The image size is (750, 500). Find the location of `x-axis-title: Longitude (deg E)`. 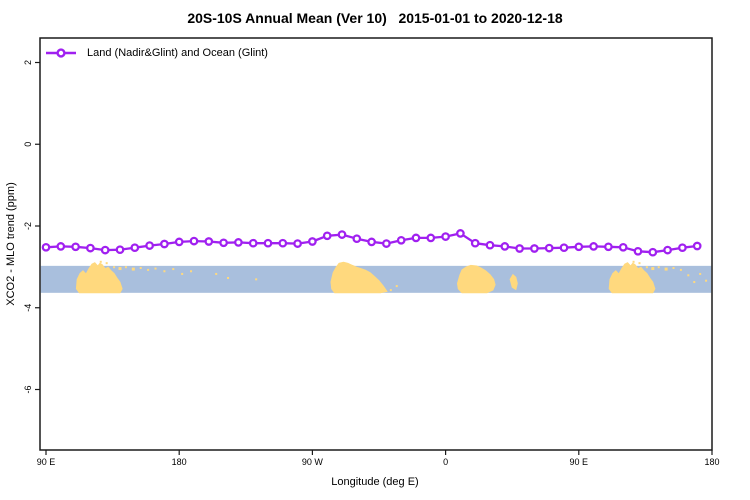

x-axis-title: Longitude (deg E) is located at coordinates (375, 482).